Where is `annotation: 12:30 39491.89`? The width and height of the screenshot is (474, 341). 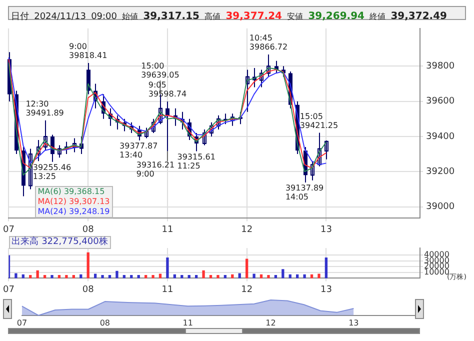 annotation: 12:30 39491.89 is located at coordinates (45, 108).